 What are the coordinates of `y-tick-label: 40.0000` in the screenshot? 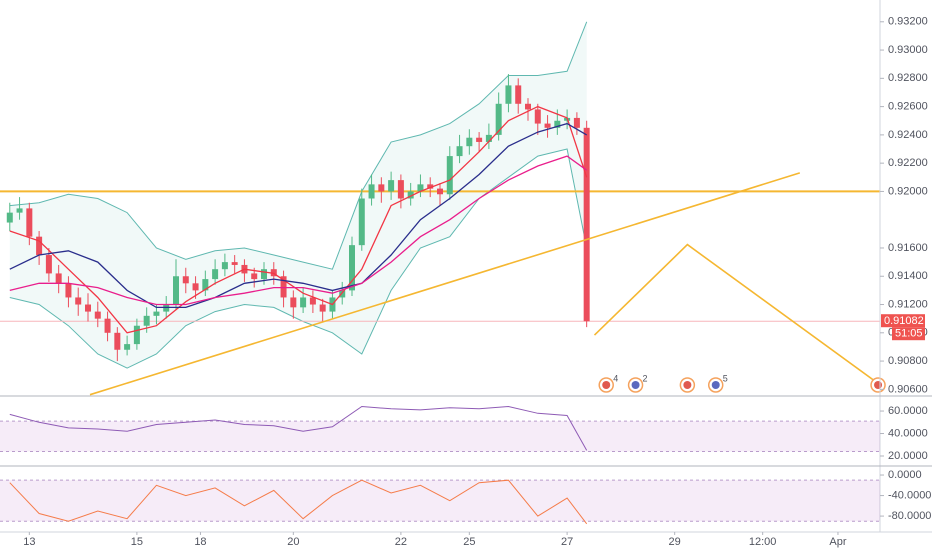 It's located at (908, 433).